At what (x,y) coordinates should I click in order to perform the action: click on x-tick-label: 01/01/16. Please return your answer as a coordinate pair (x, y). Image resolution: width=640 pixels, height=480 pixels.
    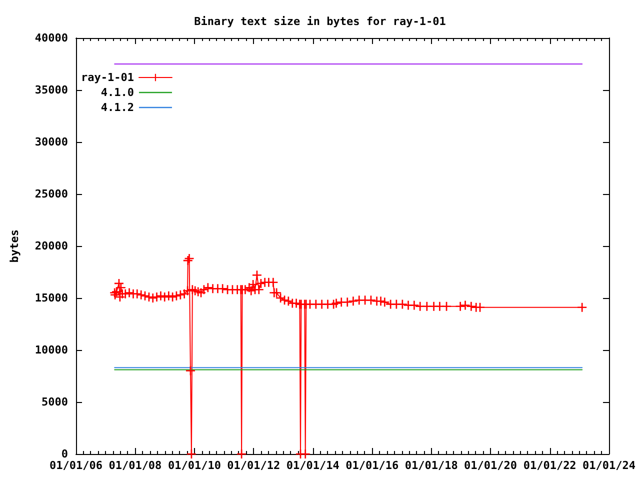
    Looking at the image, I should click on (372, 465).